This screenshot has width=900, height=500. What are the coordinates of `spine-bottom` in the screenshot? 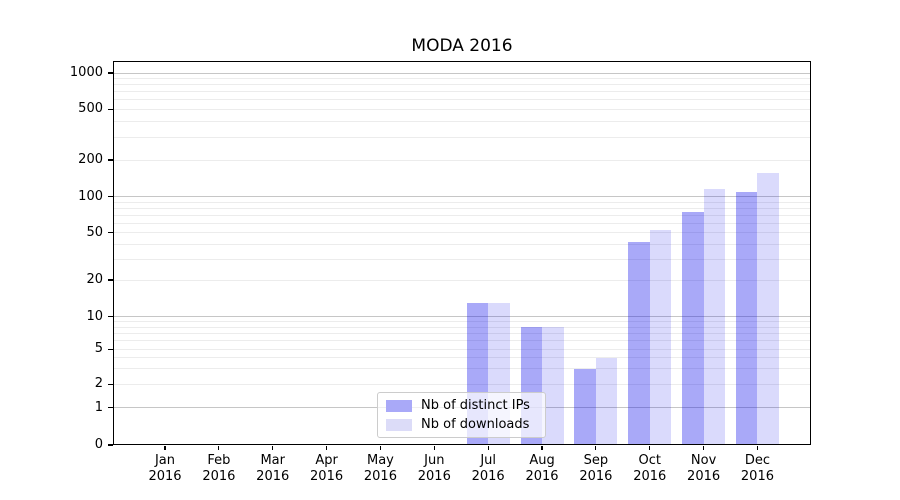 It's located at (462, 444).